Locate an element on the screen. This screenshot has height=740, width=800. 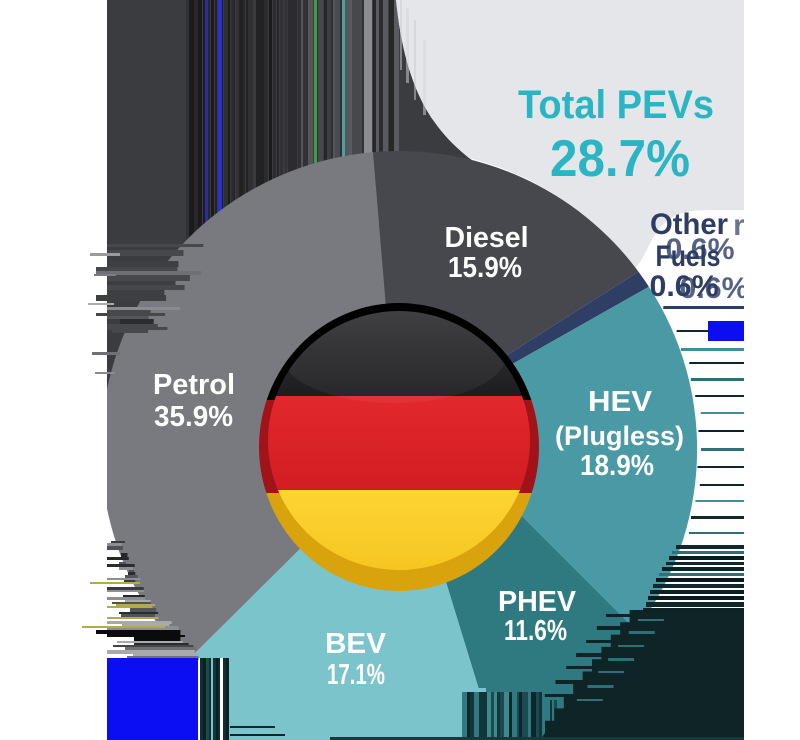
svg-text: (Plugless) is located at coordinates (619, 436).